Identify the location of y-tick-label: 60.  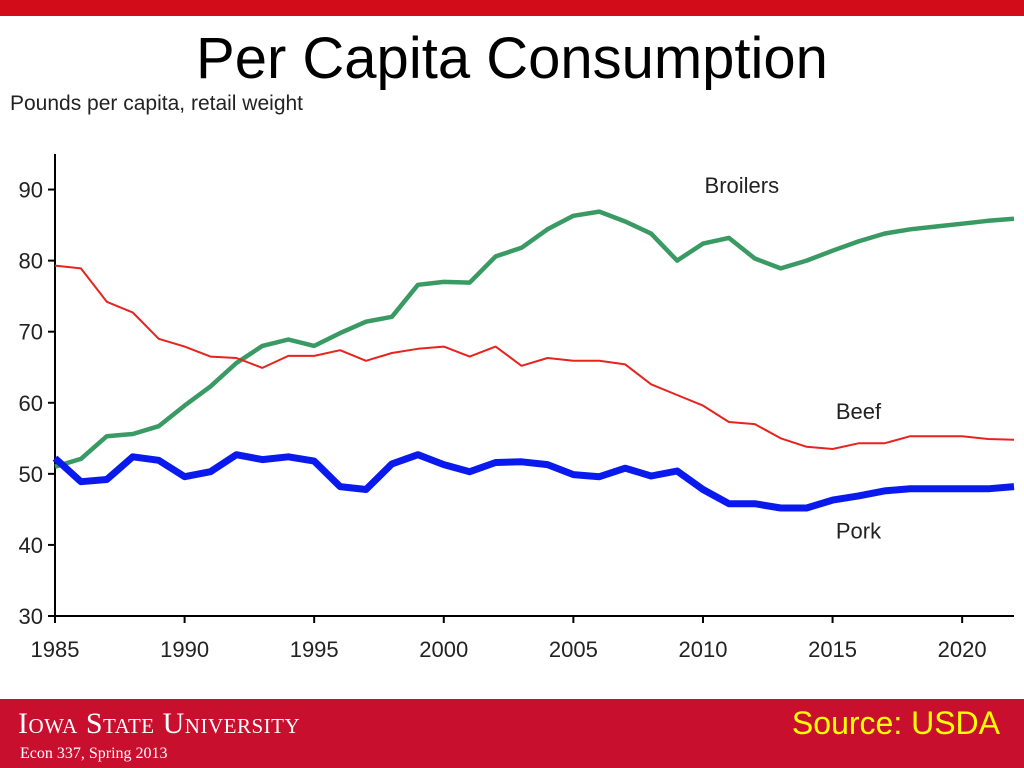
(31, 403).